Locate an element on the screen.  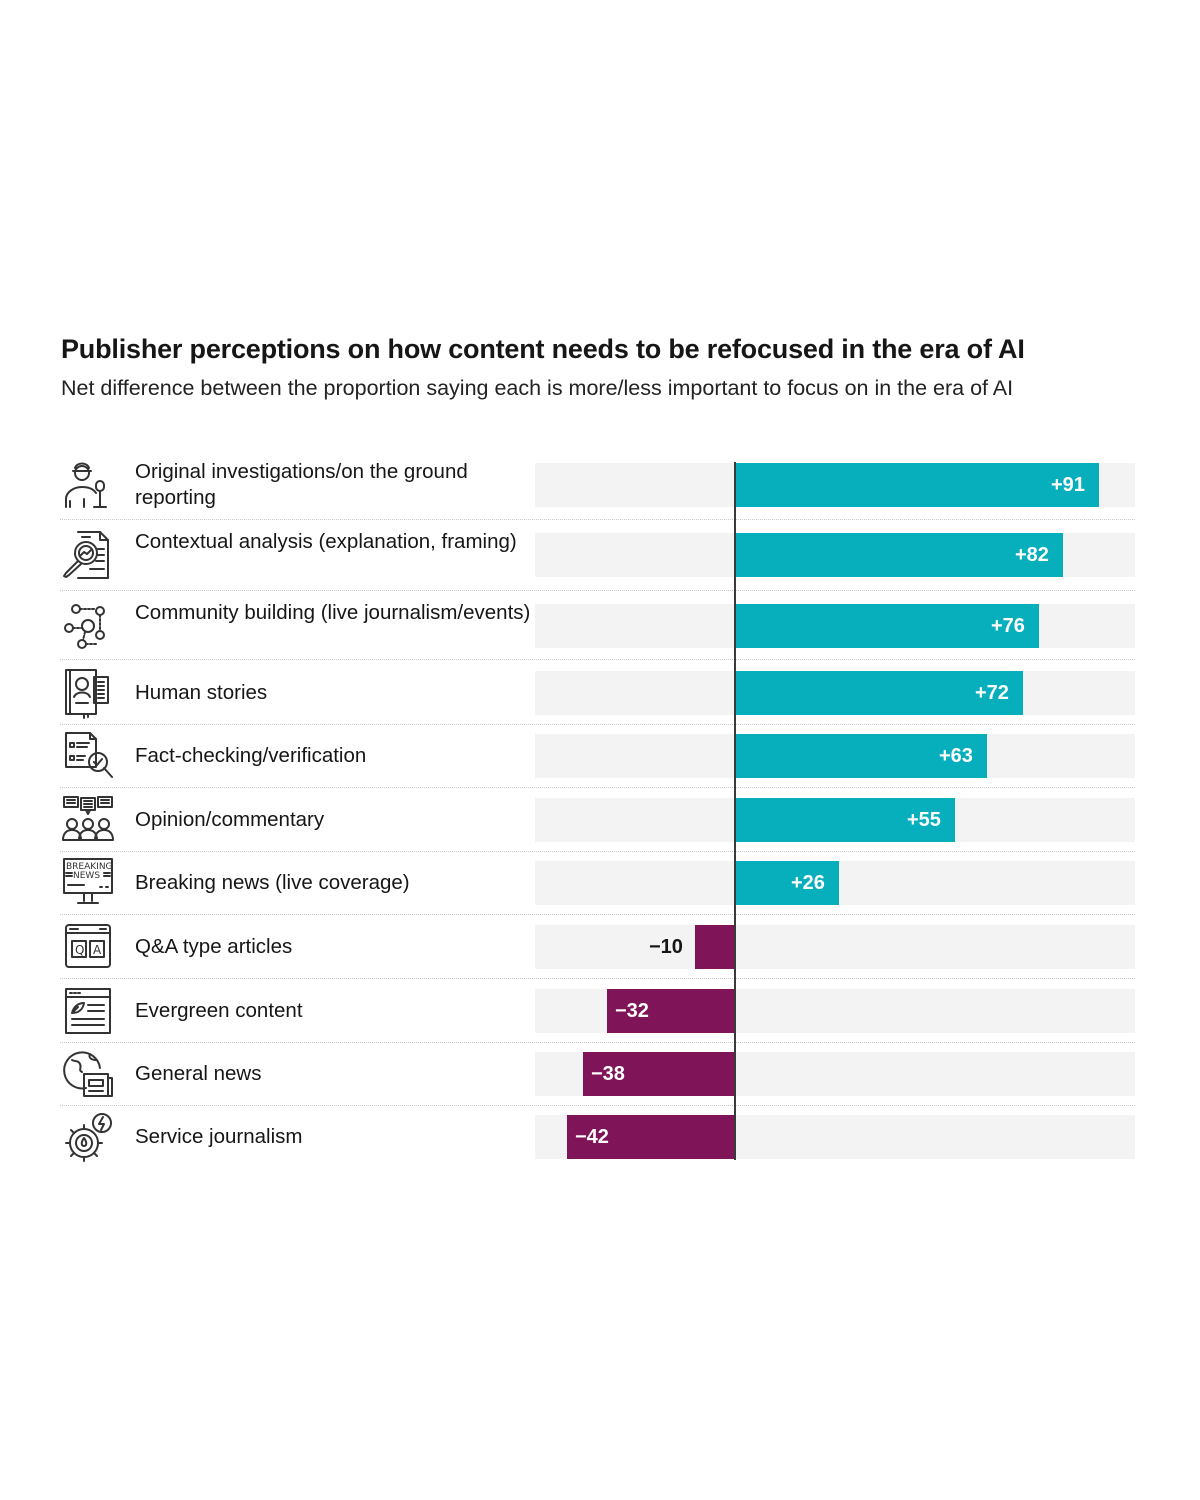
bar-track: −38 is located at coordinates (835, 1074).